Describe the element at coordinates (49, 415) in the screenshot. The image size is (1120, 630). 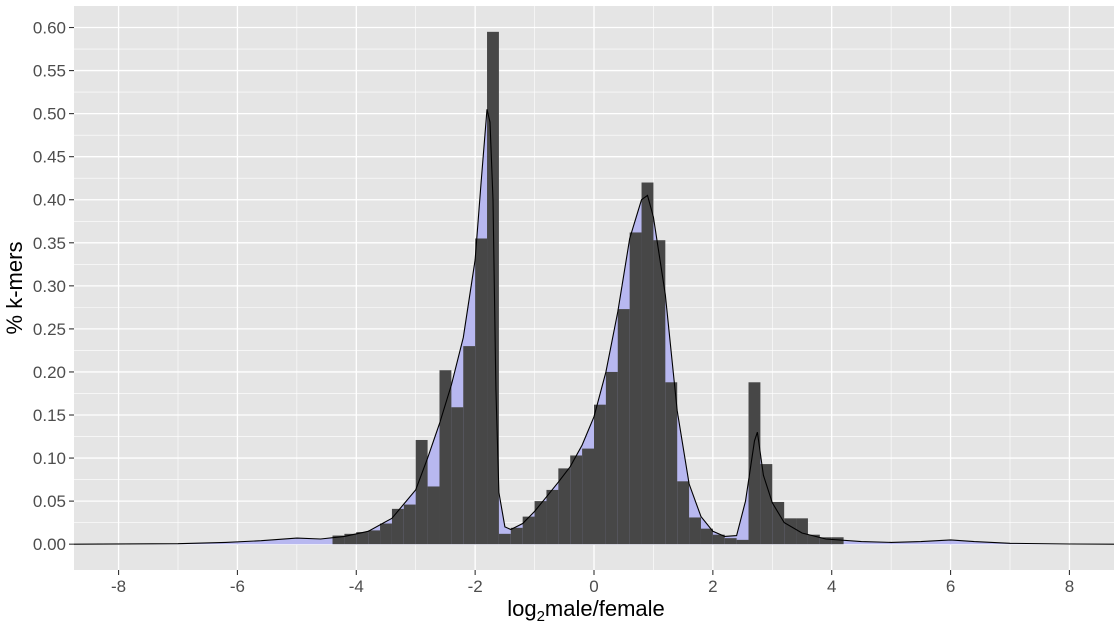
I see `y-tick-label: 0.15` at that location.